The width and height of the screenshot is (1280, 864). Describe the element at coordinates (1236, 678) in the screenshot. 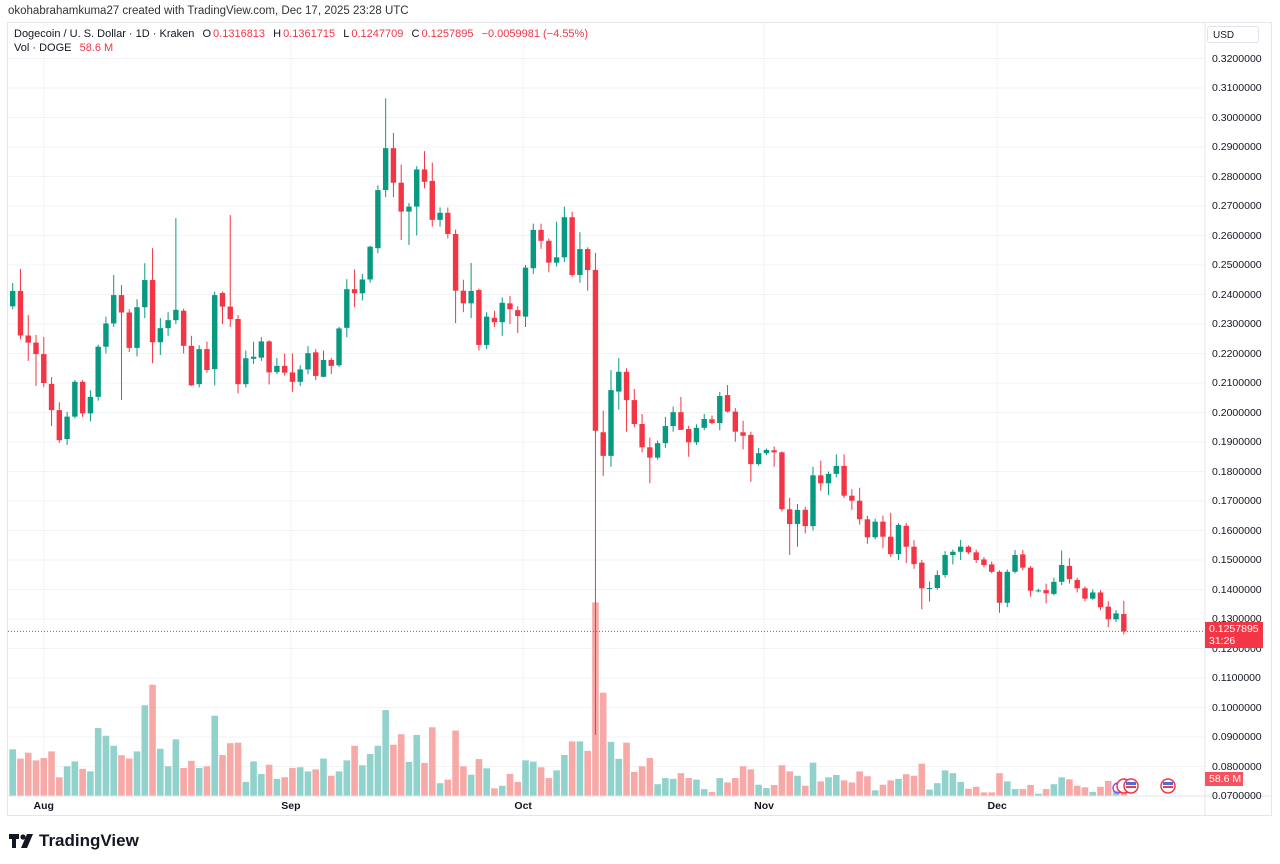

I see `price-tick-label: 0.1100000` at that location.